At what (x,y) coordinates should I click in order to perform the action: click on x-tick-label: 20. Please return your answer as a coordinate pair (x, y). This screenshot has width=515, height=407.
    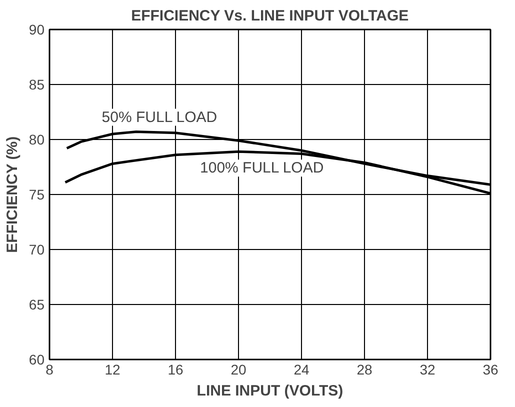
    Looking at the image, I should click on (238, 370).